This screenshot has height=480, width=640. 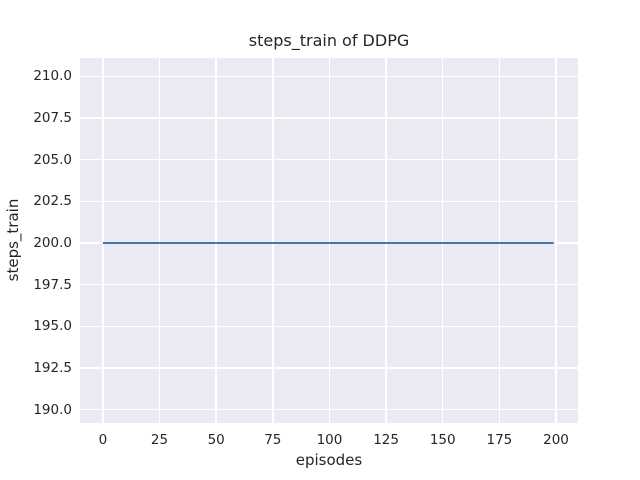 What do you see at coordinates (329, 40) in the screenshot?
I see `chart-title: steps_train of DDPG` at bounding box center [329, 40].